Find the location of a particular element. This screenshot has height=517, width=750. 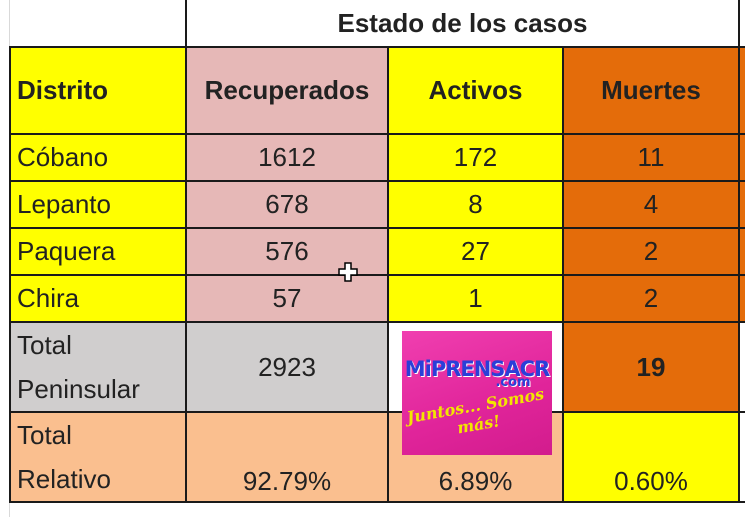

cell-total-peninsular-muertes: 19 is located at coordinates (651, 367).